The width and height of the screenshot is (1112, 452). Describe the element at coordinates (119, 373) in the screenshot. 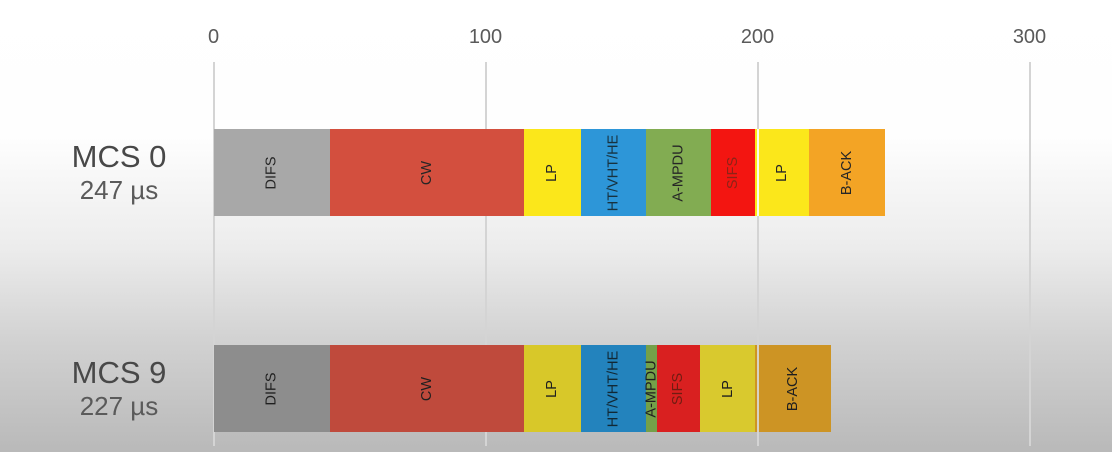

I see `row-title: MCS 9` at that location.